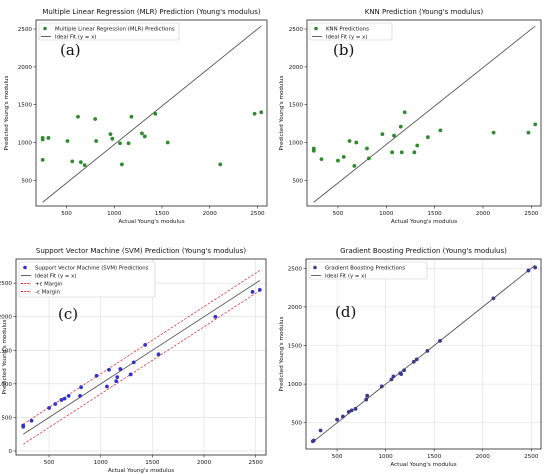 This screenshot has width=550, height=474. What do you see at coordinates (68, 314) in the screenshot?
I see `panel-label: (c)` at bounding box center [68, 314].